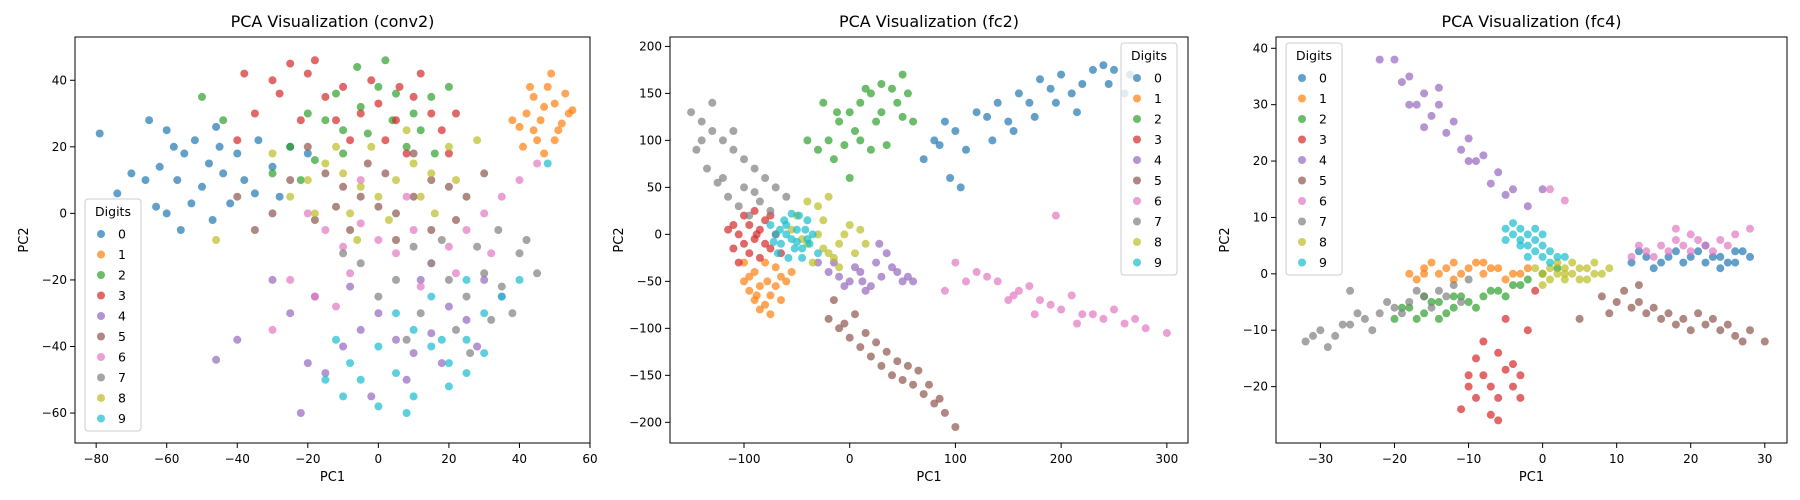 Image resolution: width=1800 pixels, height=500 pixels. What do you see at coordinates (1531, 21) in the screenshot?
I see `chart-title: PCA Visualization (fc4)` at bounding box center [1531, 21].